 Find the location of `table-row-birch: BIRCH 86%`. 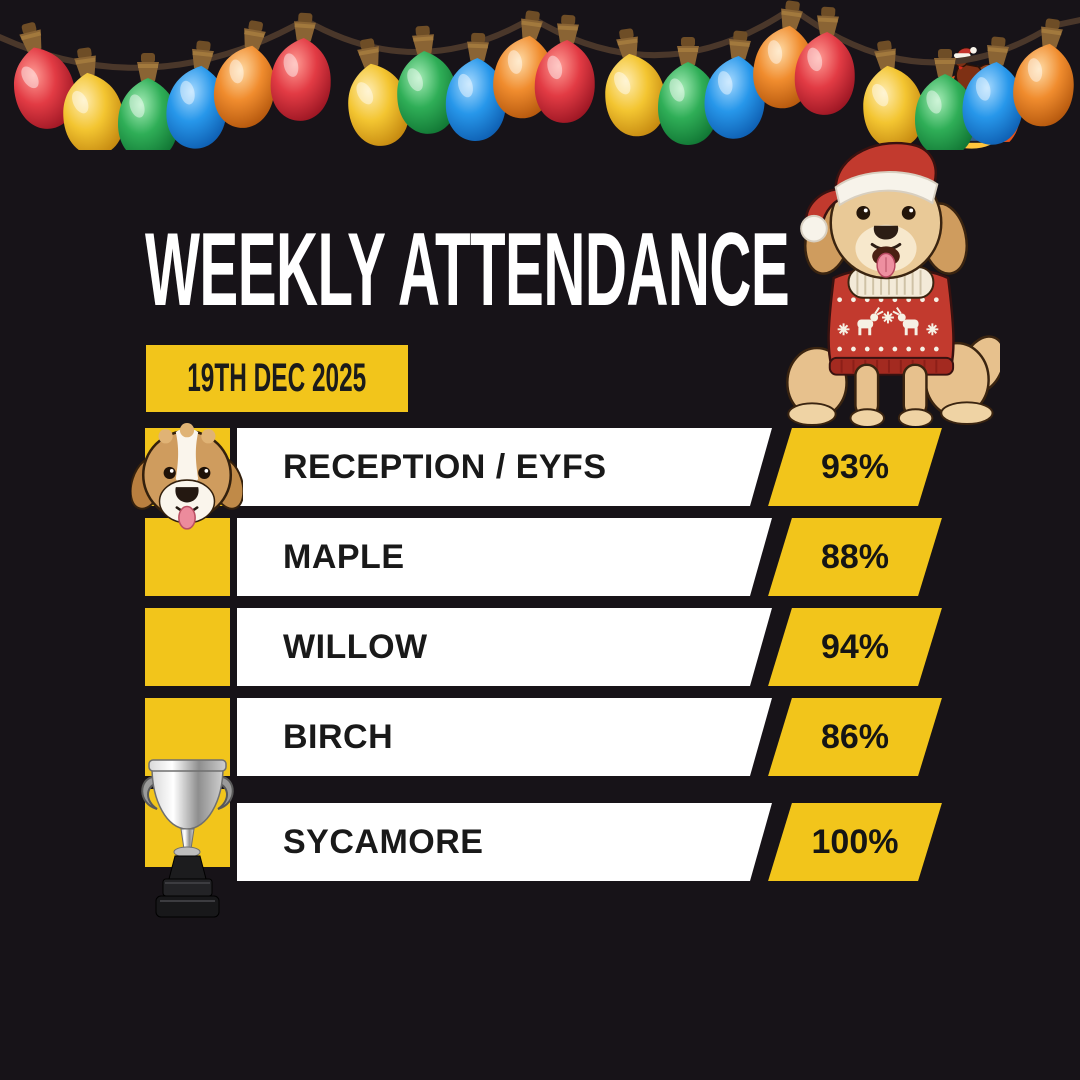

table-row-birch: BIRCH 86% is located at coordinates (545, 737).